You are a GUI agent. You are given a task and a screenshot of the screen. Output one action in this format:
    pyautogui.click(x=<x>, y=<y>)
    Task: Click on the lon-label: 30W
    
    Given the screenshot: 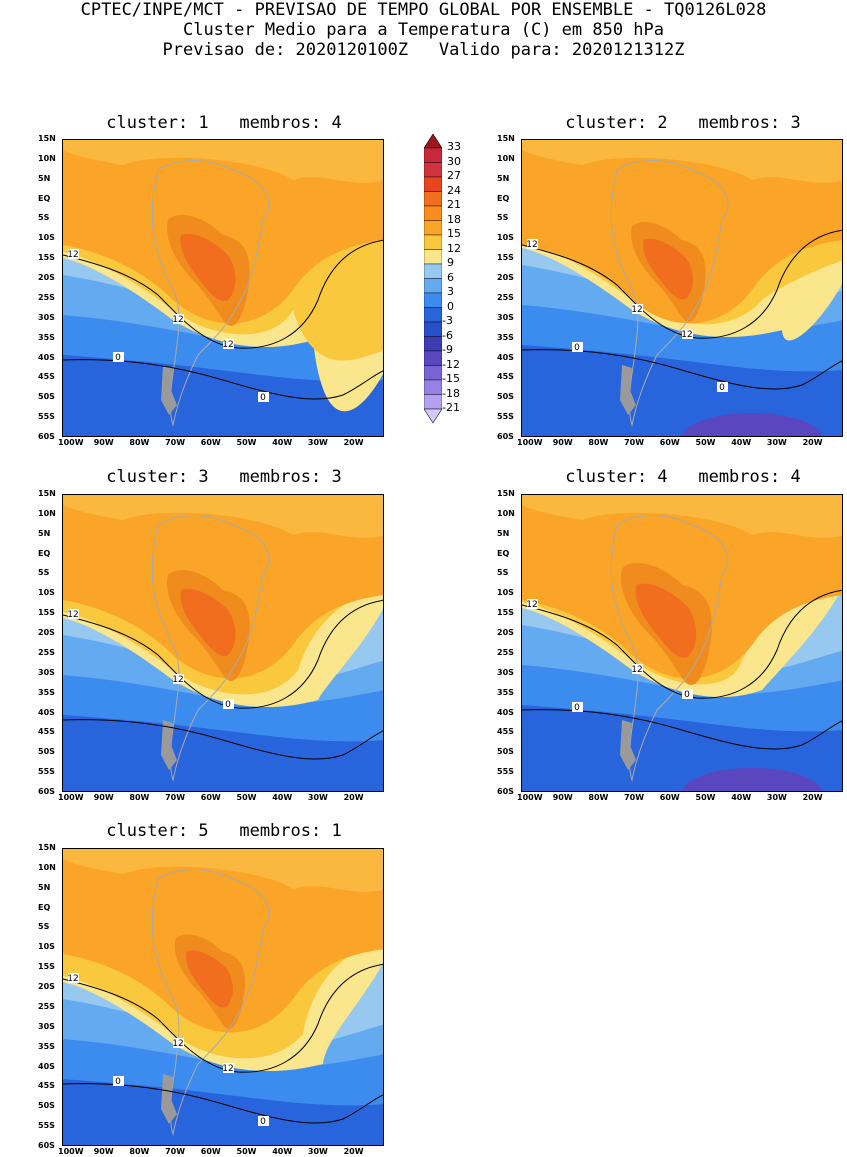 What is the action you would take?
    pyautogui.click(x=776, y=797)
    